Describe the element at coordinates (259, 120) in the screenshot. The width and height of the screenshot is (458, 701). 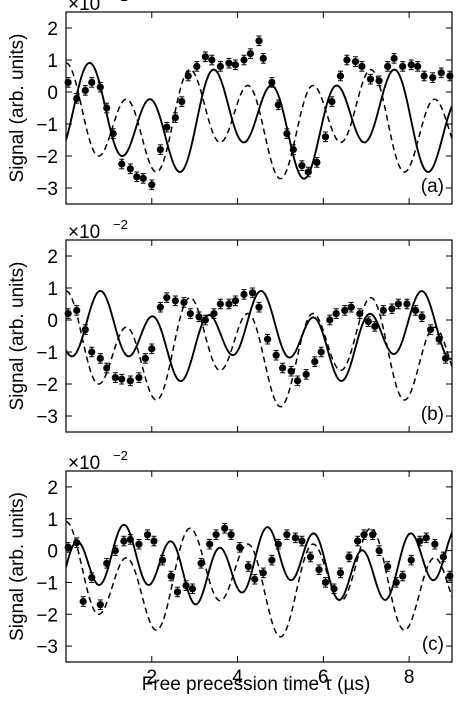
I see `fit-curve-solid` at that location.